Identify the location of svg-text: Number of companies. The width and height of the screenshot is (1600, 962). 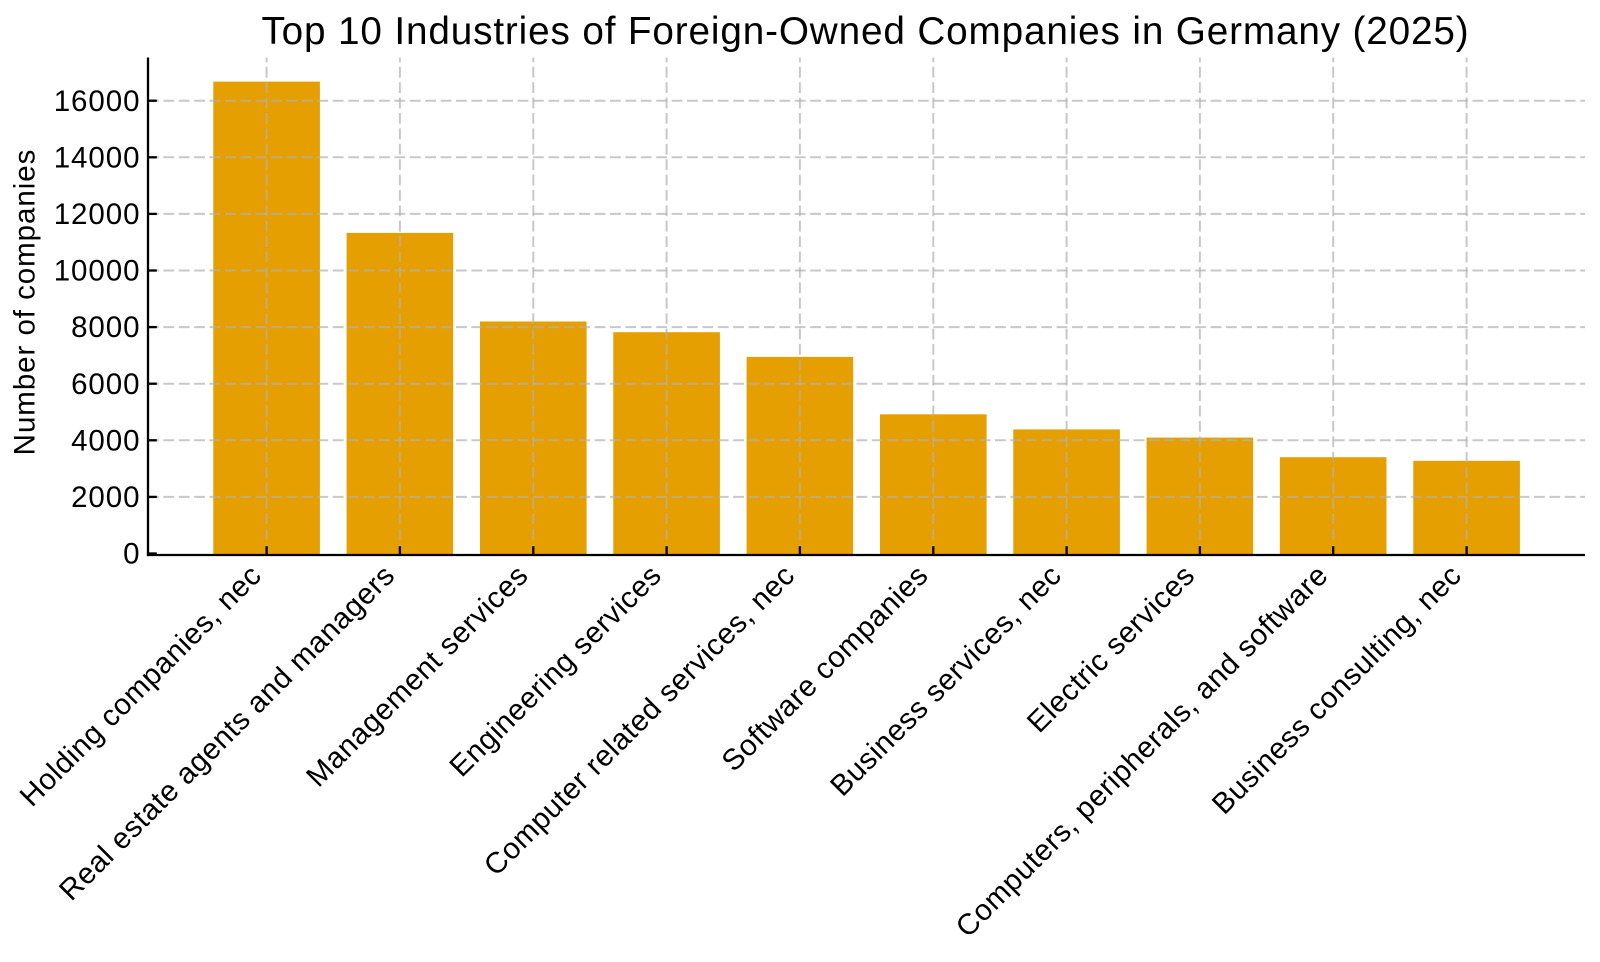
(25, 302).